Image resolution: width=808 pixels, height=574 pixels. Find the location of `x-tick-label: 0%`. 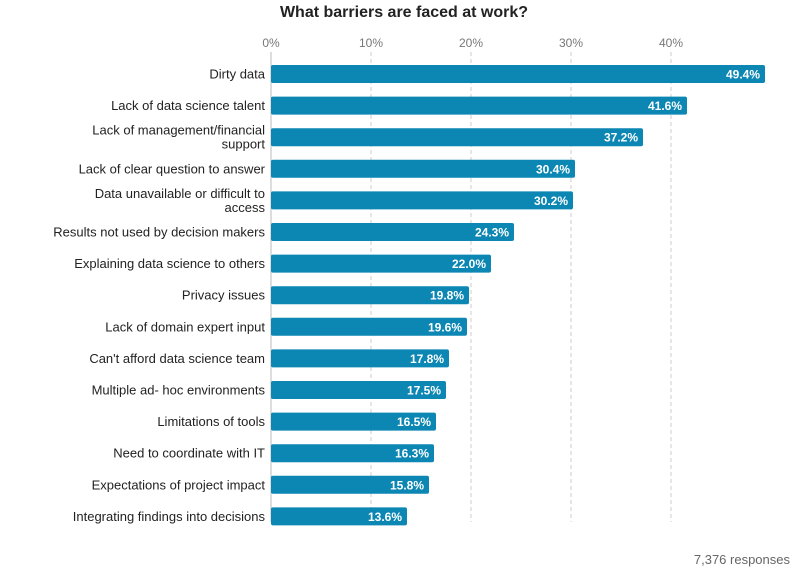

x-tick-label: 0% is located at coordinates (271, 43).